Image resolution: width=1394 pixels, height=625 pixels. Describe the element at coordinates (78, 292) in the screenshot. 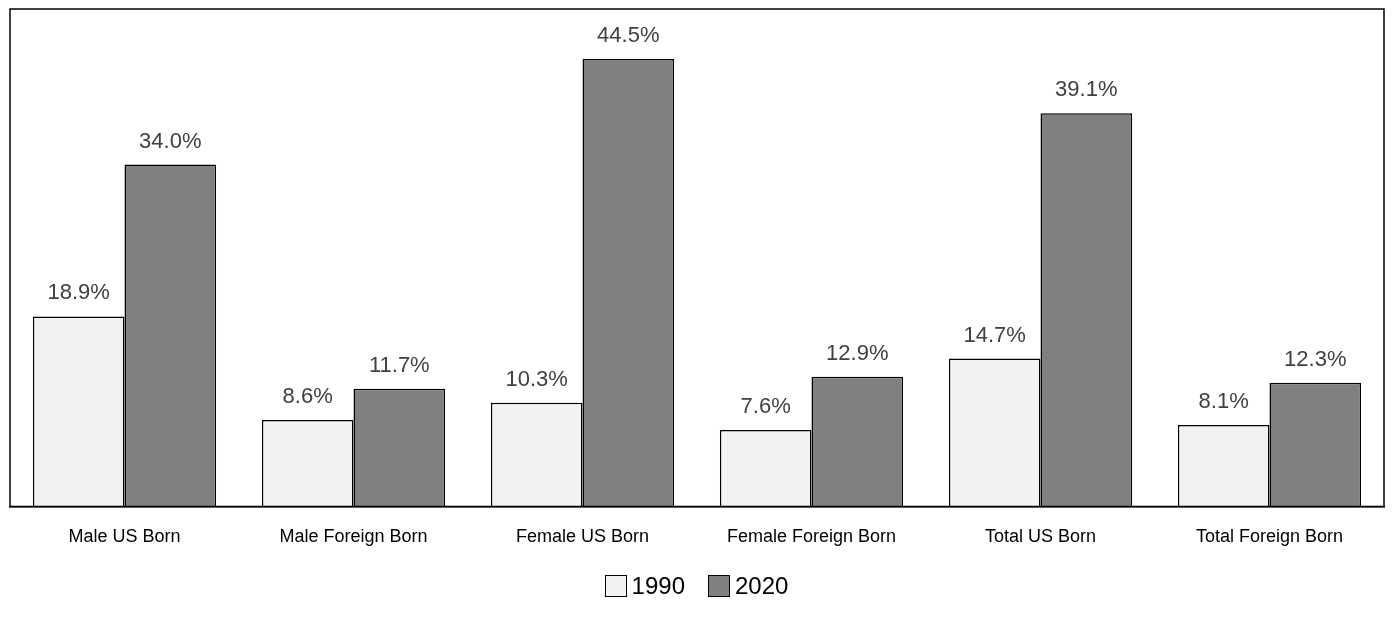

I see `data-label: 18.9%` at that location.